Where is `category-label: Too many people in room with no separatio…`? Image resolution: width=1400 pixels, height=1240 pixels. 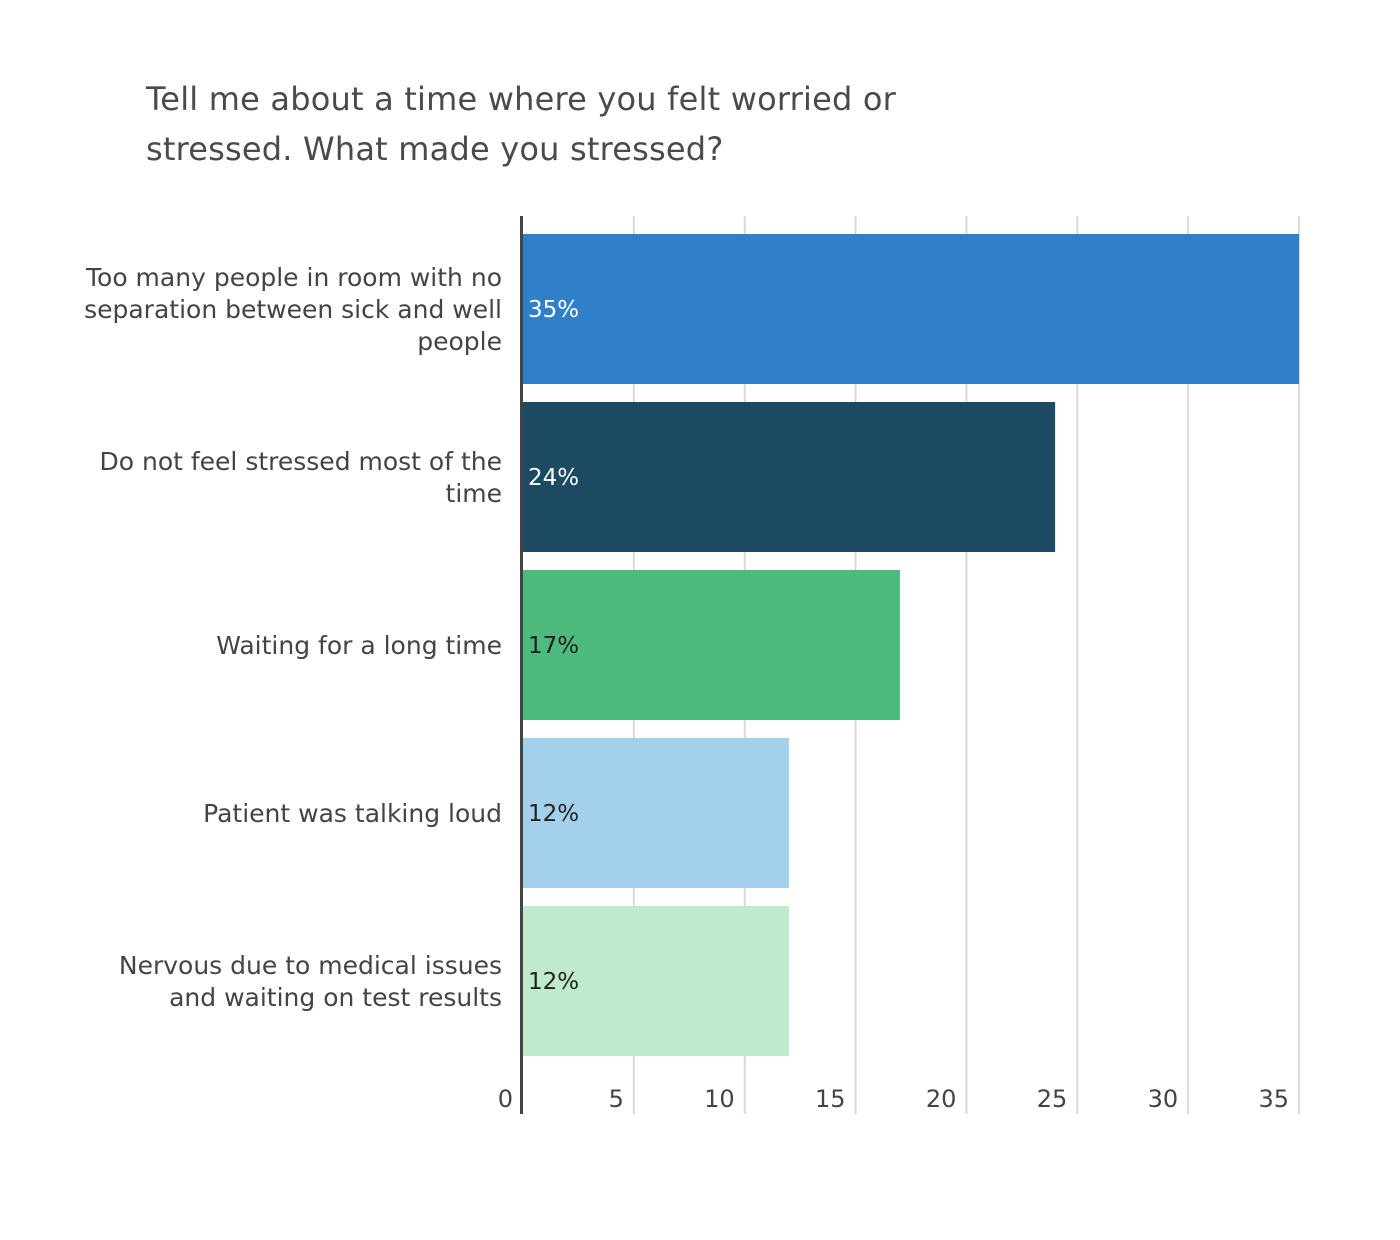 category-label: Too many people in room with no separatio… is located at coordinates (293, 309).